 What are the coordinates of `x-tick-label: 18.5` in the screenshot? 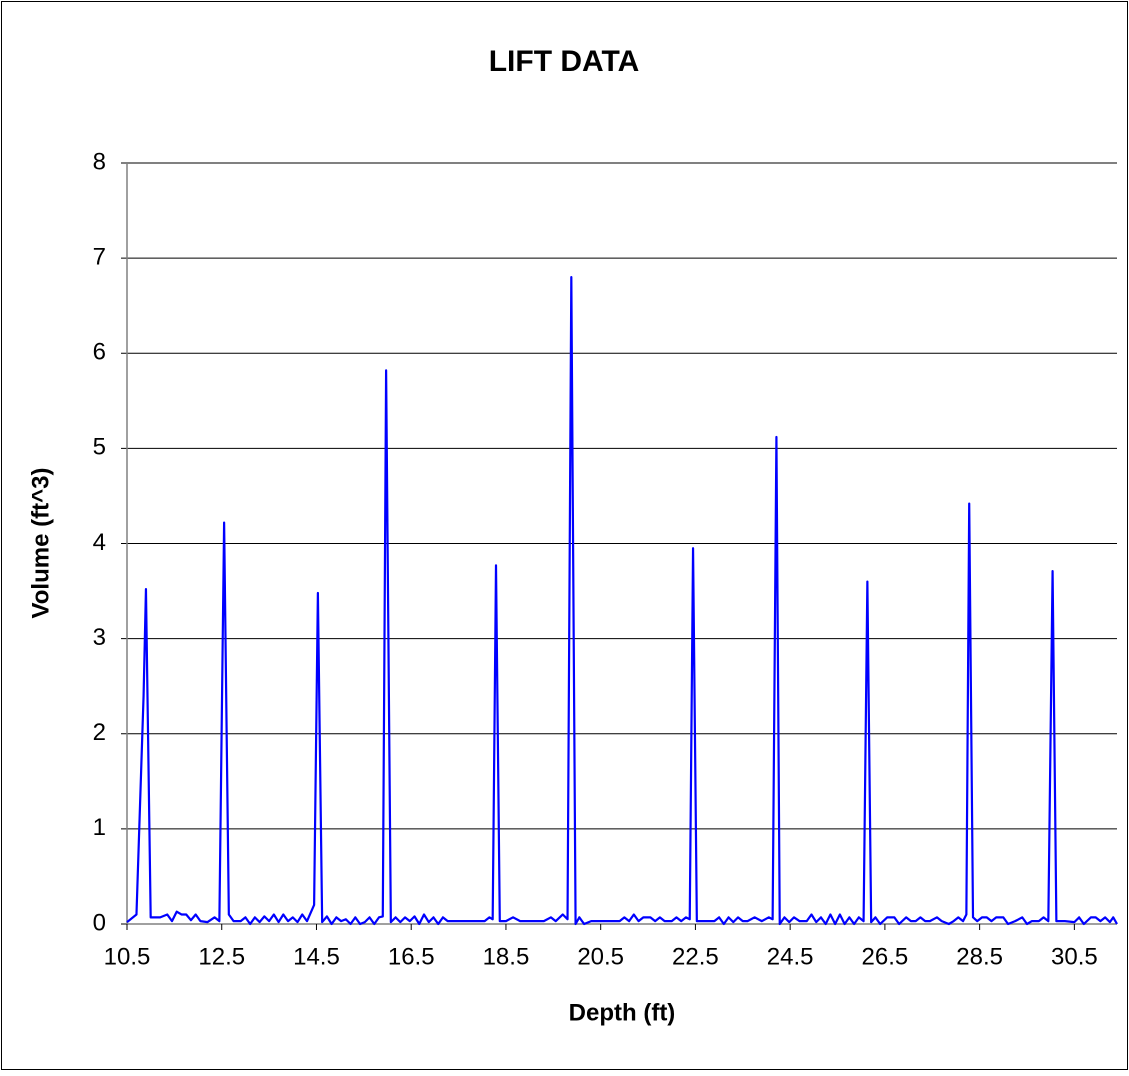 It's located at (506, 956).